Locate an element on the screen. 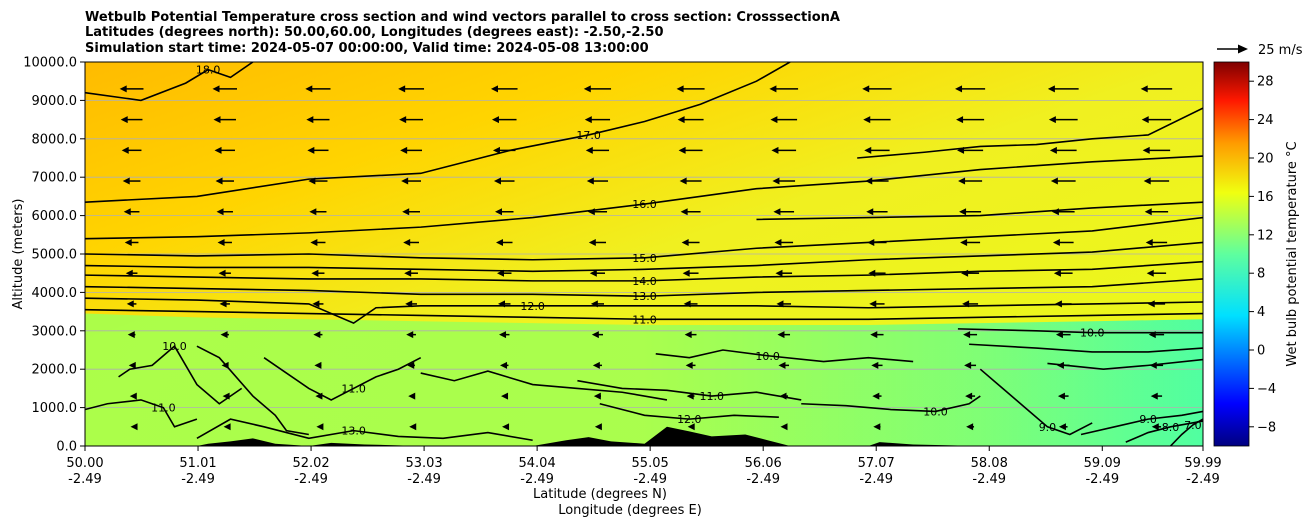 This screenshot has width=1311, height=526. y-tick-label: 5000.0 is located at coordinates (55, 255).